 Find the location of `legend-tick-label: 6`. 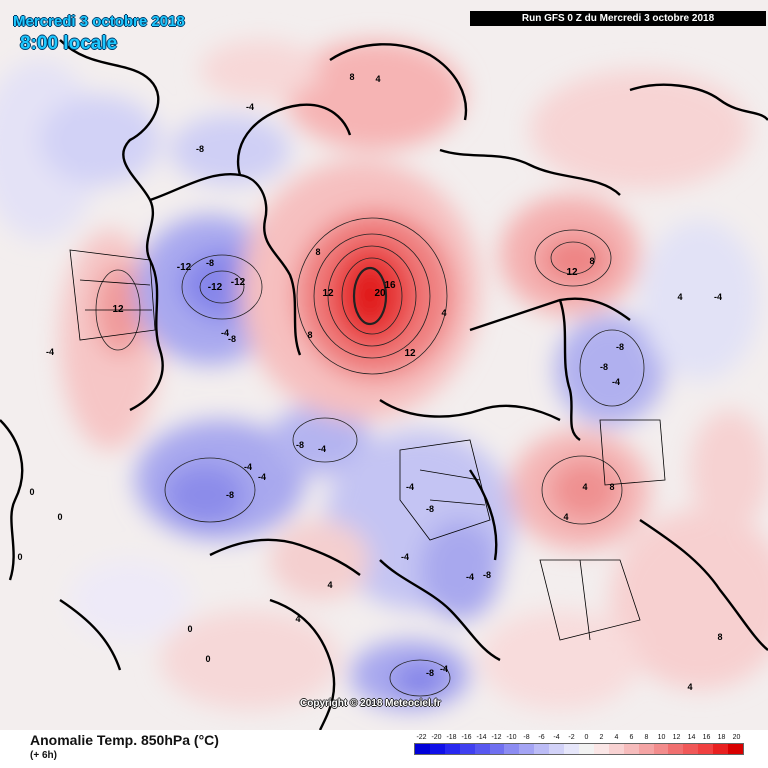

legend-tick-label: 6 is located at coordinates (631, 737).